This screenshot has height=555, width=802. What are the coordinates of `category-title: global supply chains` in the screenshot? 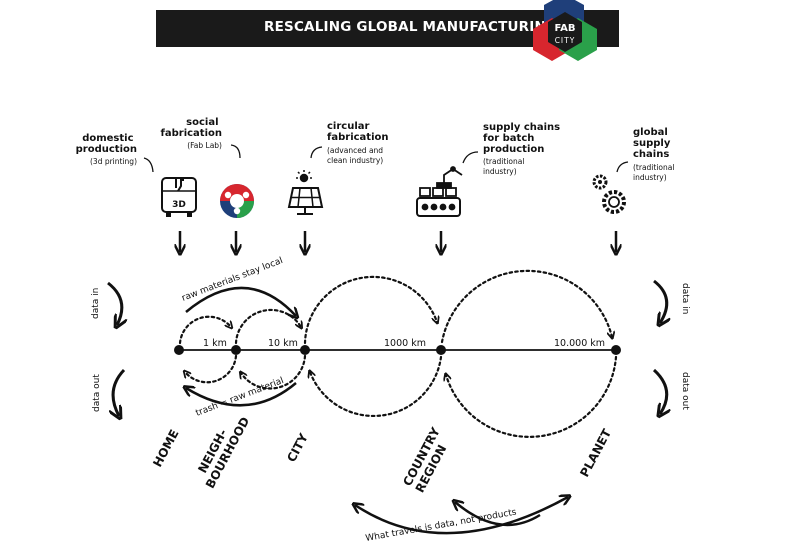 It's located at (653, 143).